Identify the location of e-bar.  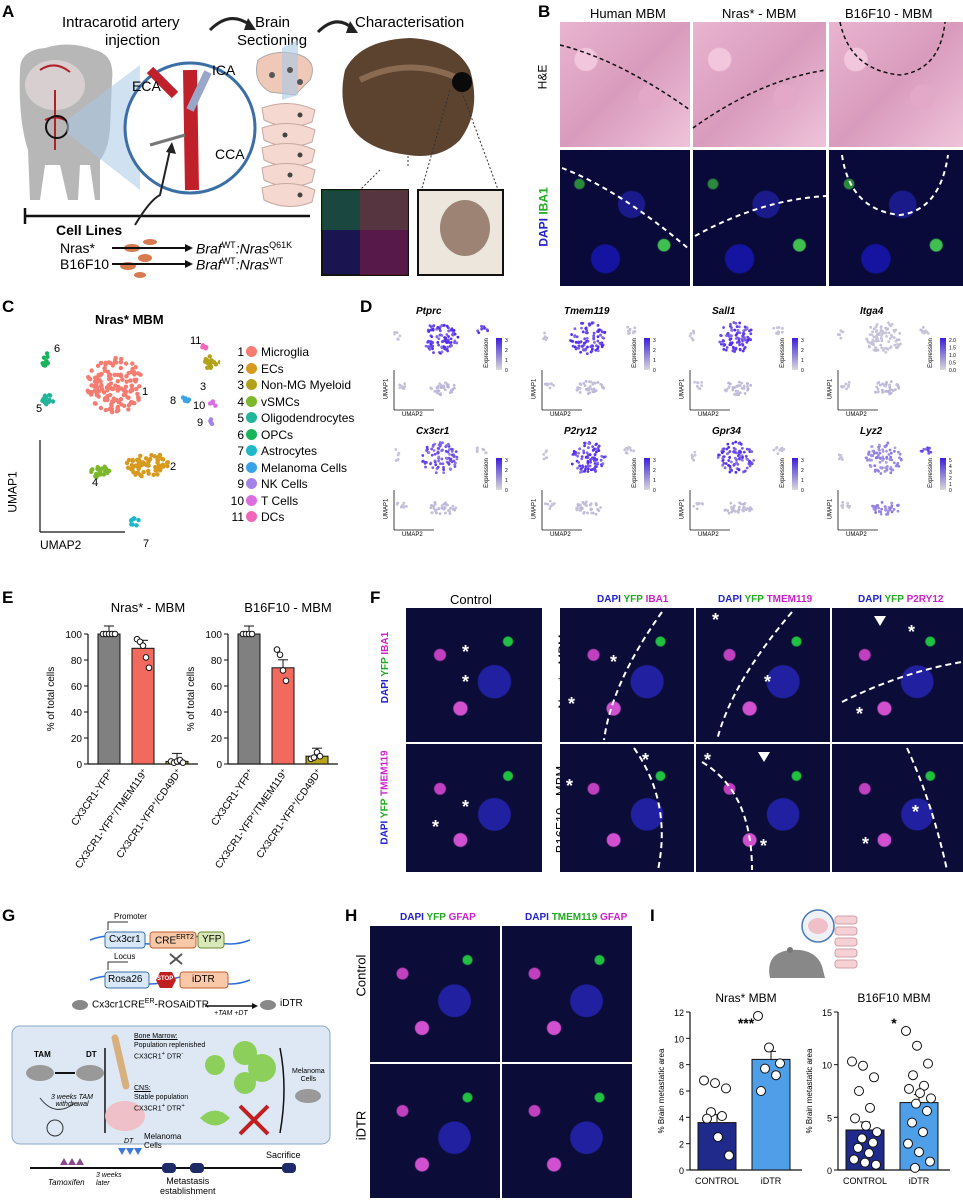
(109, 699).